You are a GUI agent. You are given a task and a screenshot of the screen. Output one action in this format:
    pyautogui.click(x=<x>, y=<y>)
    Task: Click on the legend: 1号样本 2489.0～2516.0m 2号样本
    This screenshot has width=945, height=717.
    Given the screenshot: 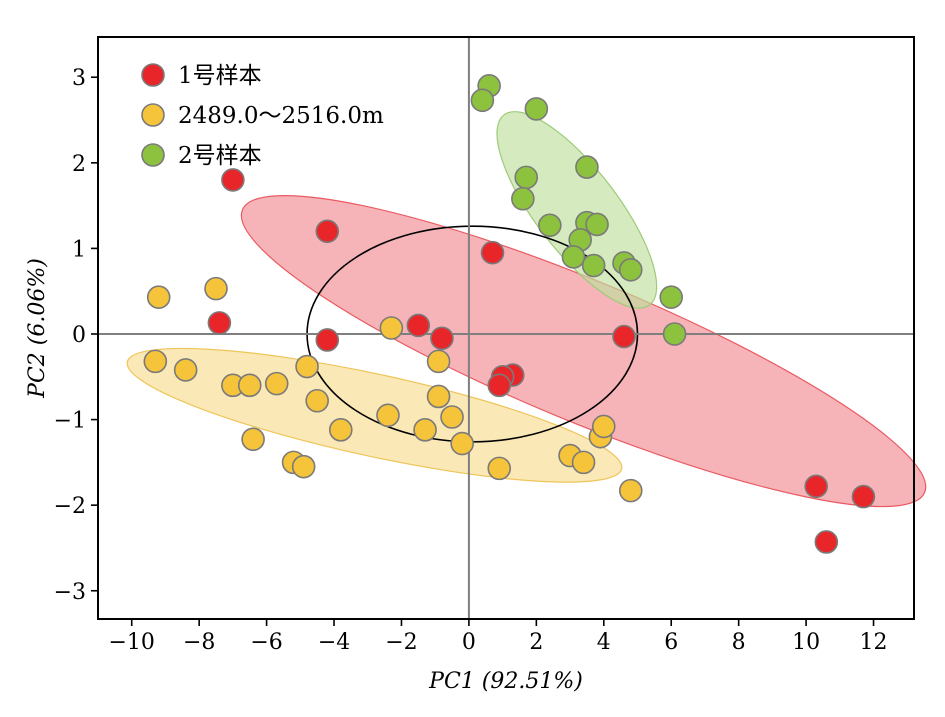 What is the action you would take?
    pyautogui.click(x=262, y=116)
    